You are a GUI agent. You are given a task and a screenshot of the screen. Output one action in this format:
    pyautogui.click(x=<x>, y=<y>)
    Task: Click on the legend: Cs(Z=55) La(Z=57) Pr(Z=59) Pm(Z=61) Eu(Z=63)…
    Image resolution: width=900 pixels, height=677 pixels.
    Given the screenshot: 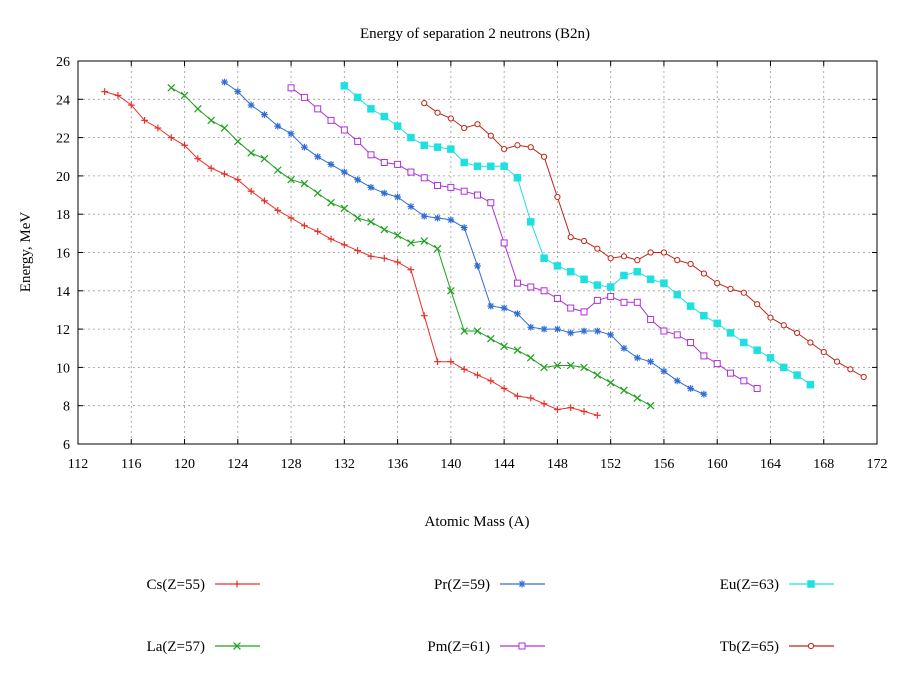 What is the action you would take?
    pyautogui.click(x=490, y=616)
    